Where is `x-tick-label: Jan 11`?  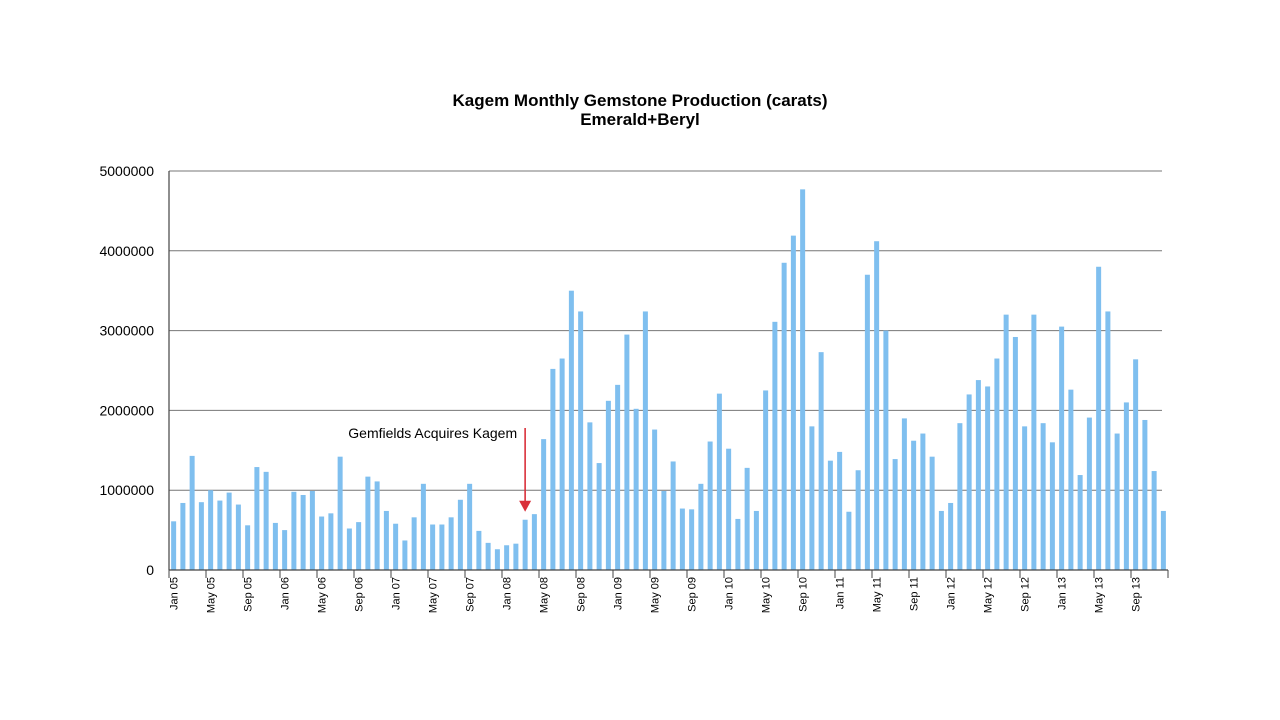
x-tick-label: Jan 11 is located at coordinates (841, 593).